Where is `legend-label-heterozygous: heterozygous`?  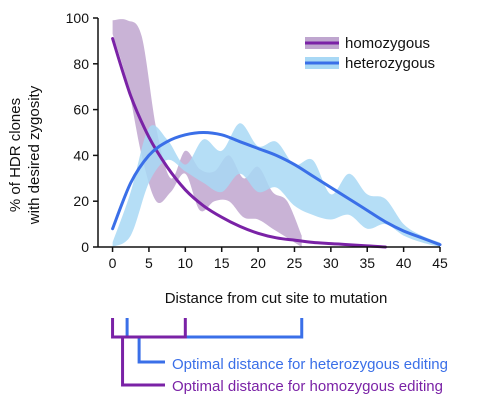 legend-label-heterozygous: heterozygous is located at coordinates (390, 63).